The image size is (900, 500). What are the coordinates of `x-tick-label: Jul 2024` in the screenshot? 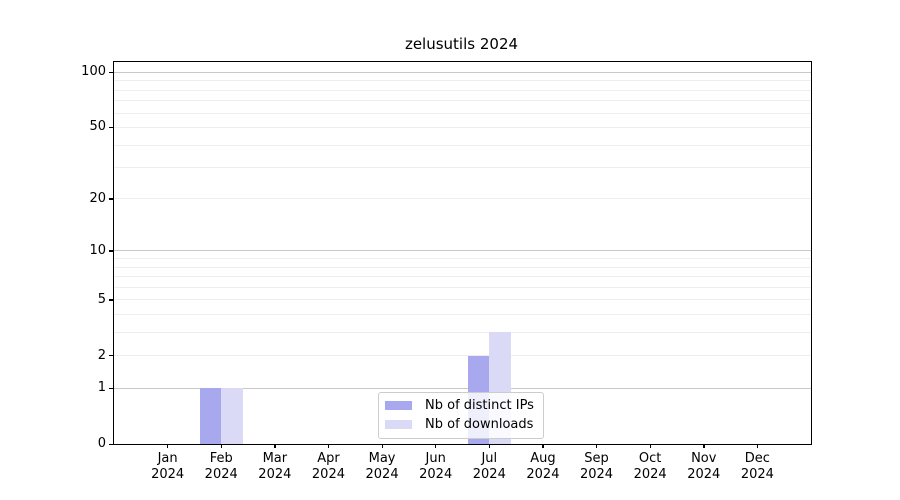 It's located at (489, 466).